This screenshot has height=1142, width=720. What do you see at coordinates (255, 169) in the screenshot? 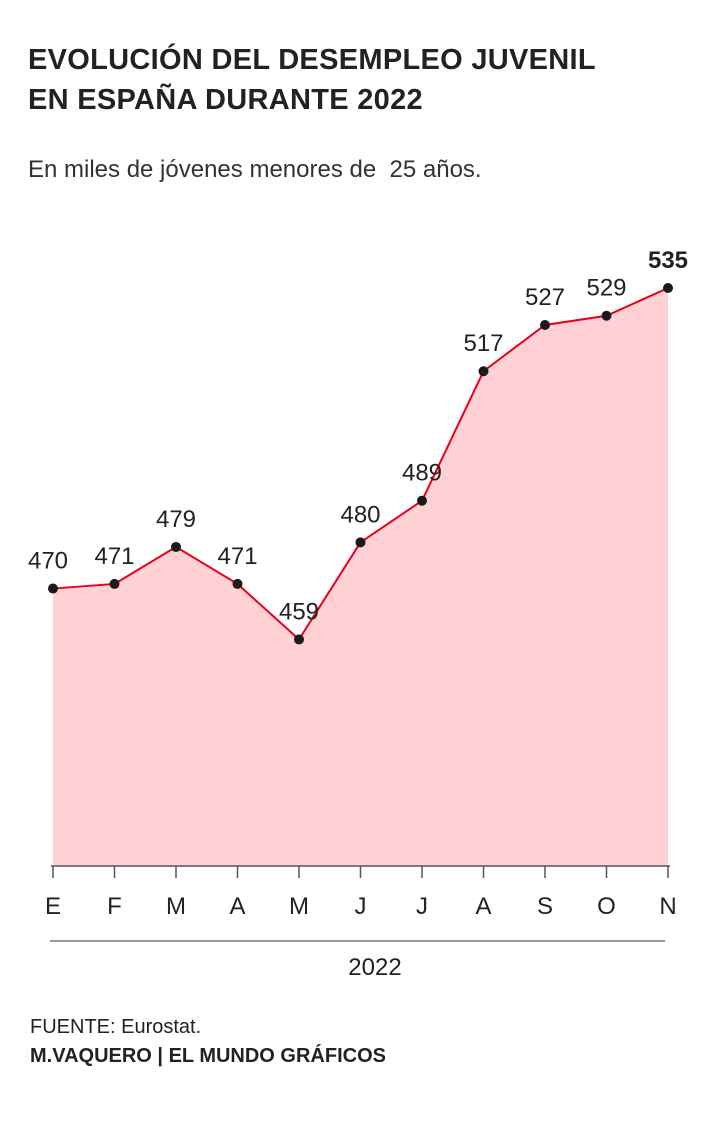
I see `chart-subtitle: En miles de jóvenes menores de 25 años.` at bounding box center [255, 169].